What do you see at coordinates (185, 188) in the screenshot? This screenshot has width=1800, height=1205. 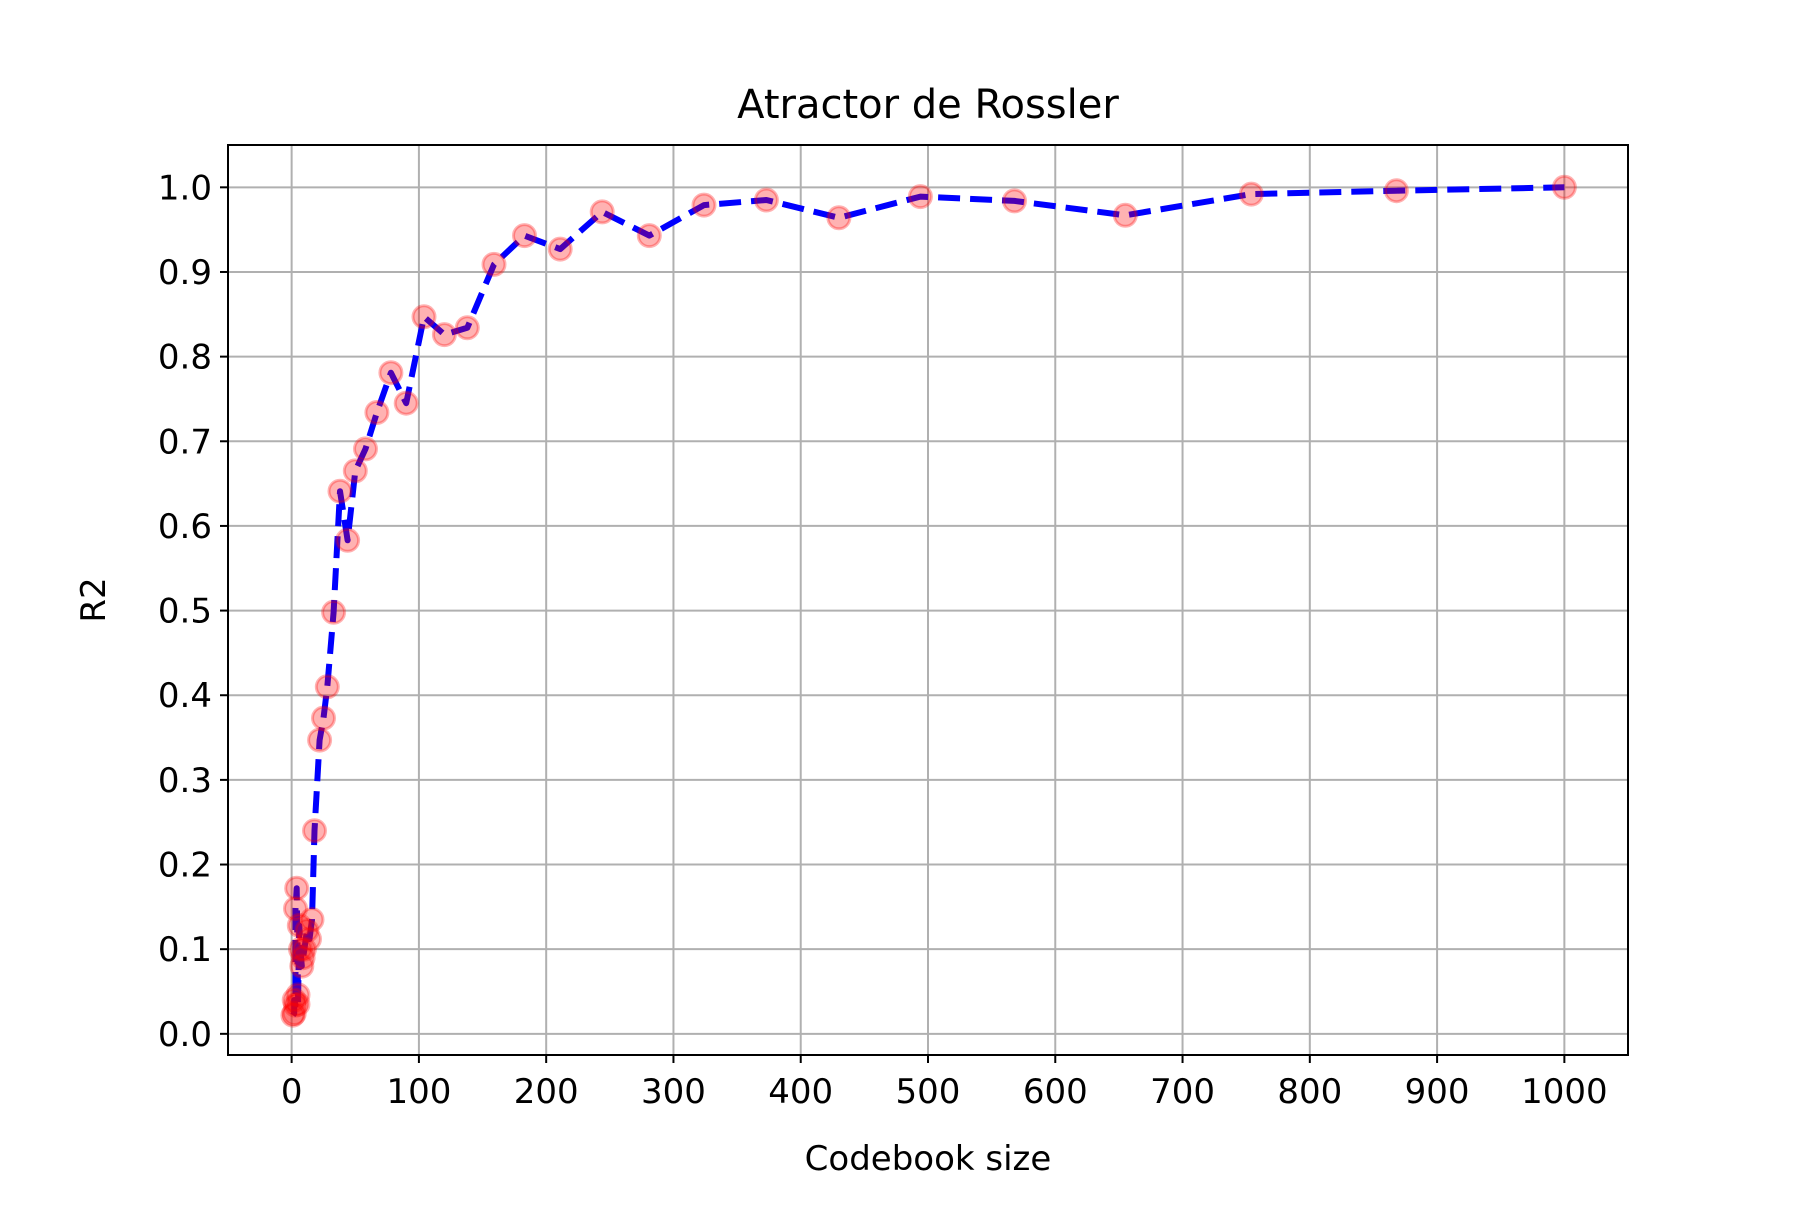 I see `y-tick-label: 1.0` at bounding box center [185, 188].